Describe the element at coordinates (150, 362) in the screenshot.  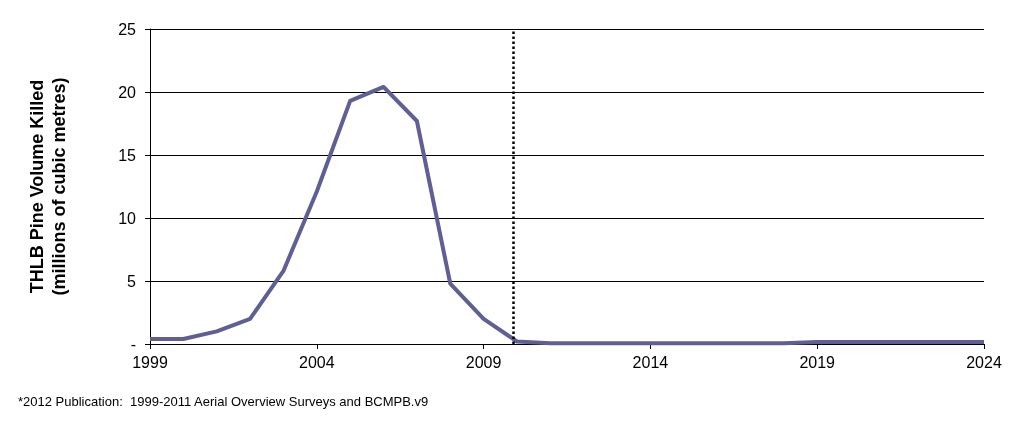
I see `x-tick-label: 1999` at that location.